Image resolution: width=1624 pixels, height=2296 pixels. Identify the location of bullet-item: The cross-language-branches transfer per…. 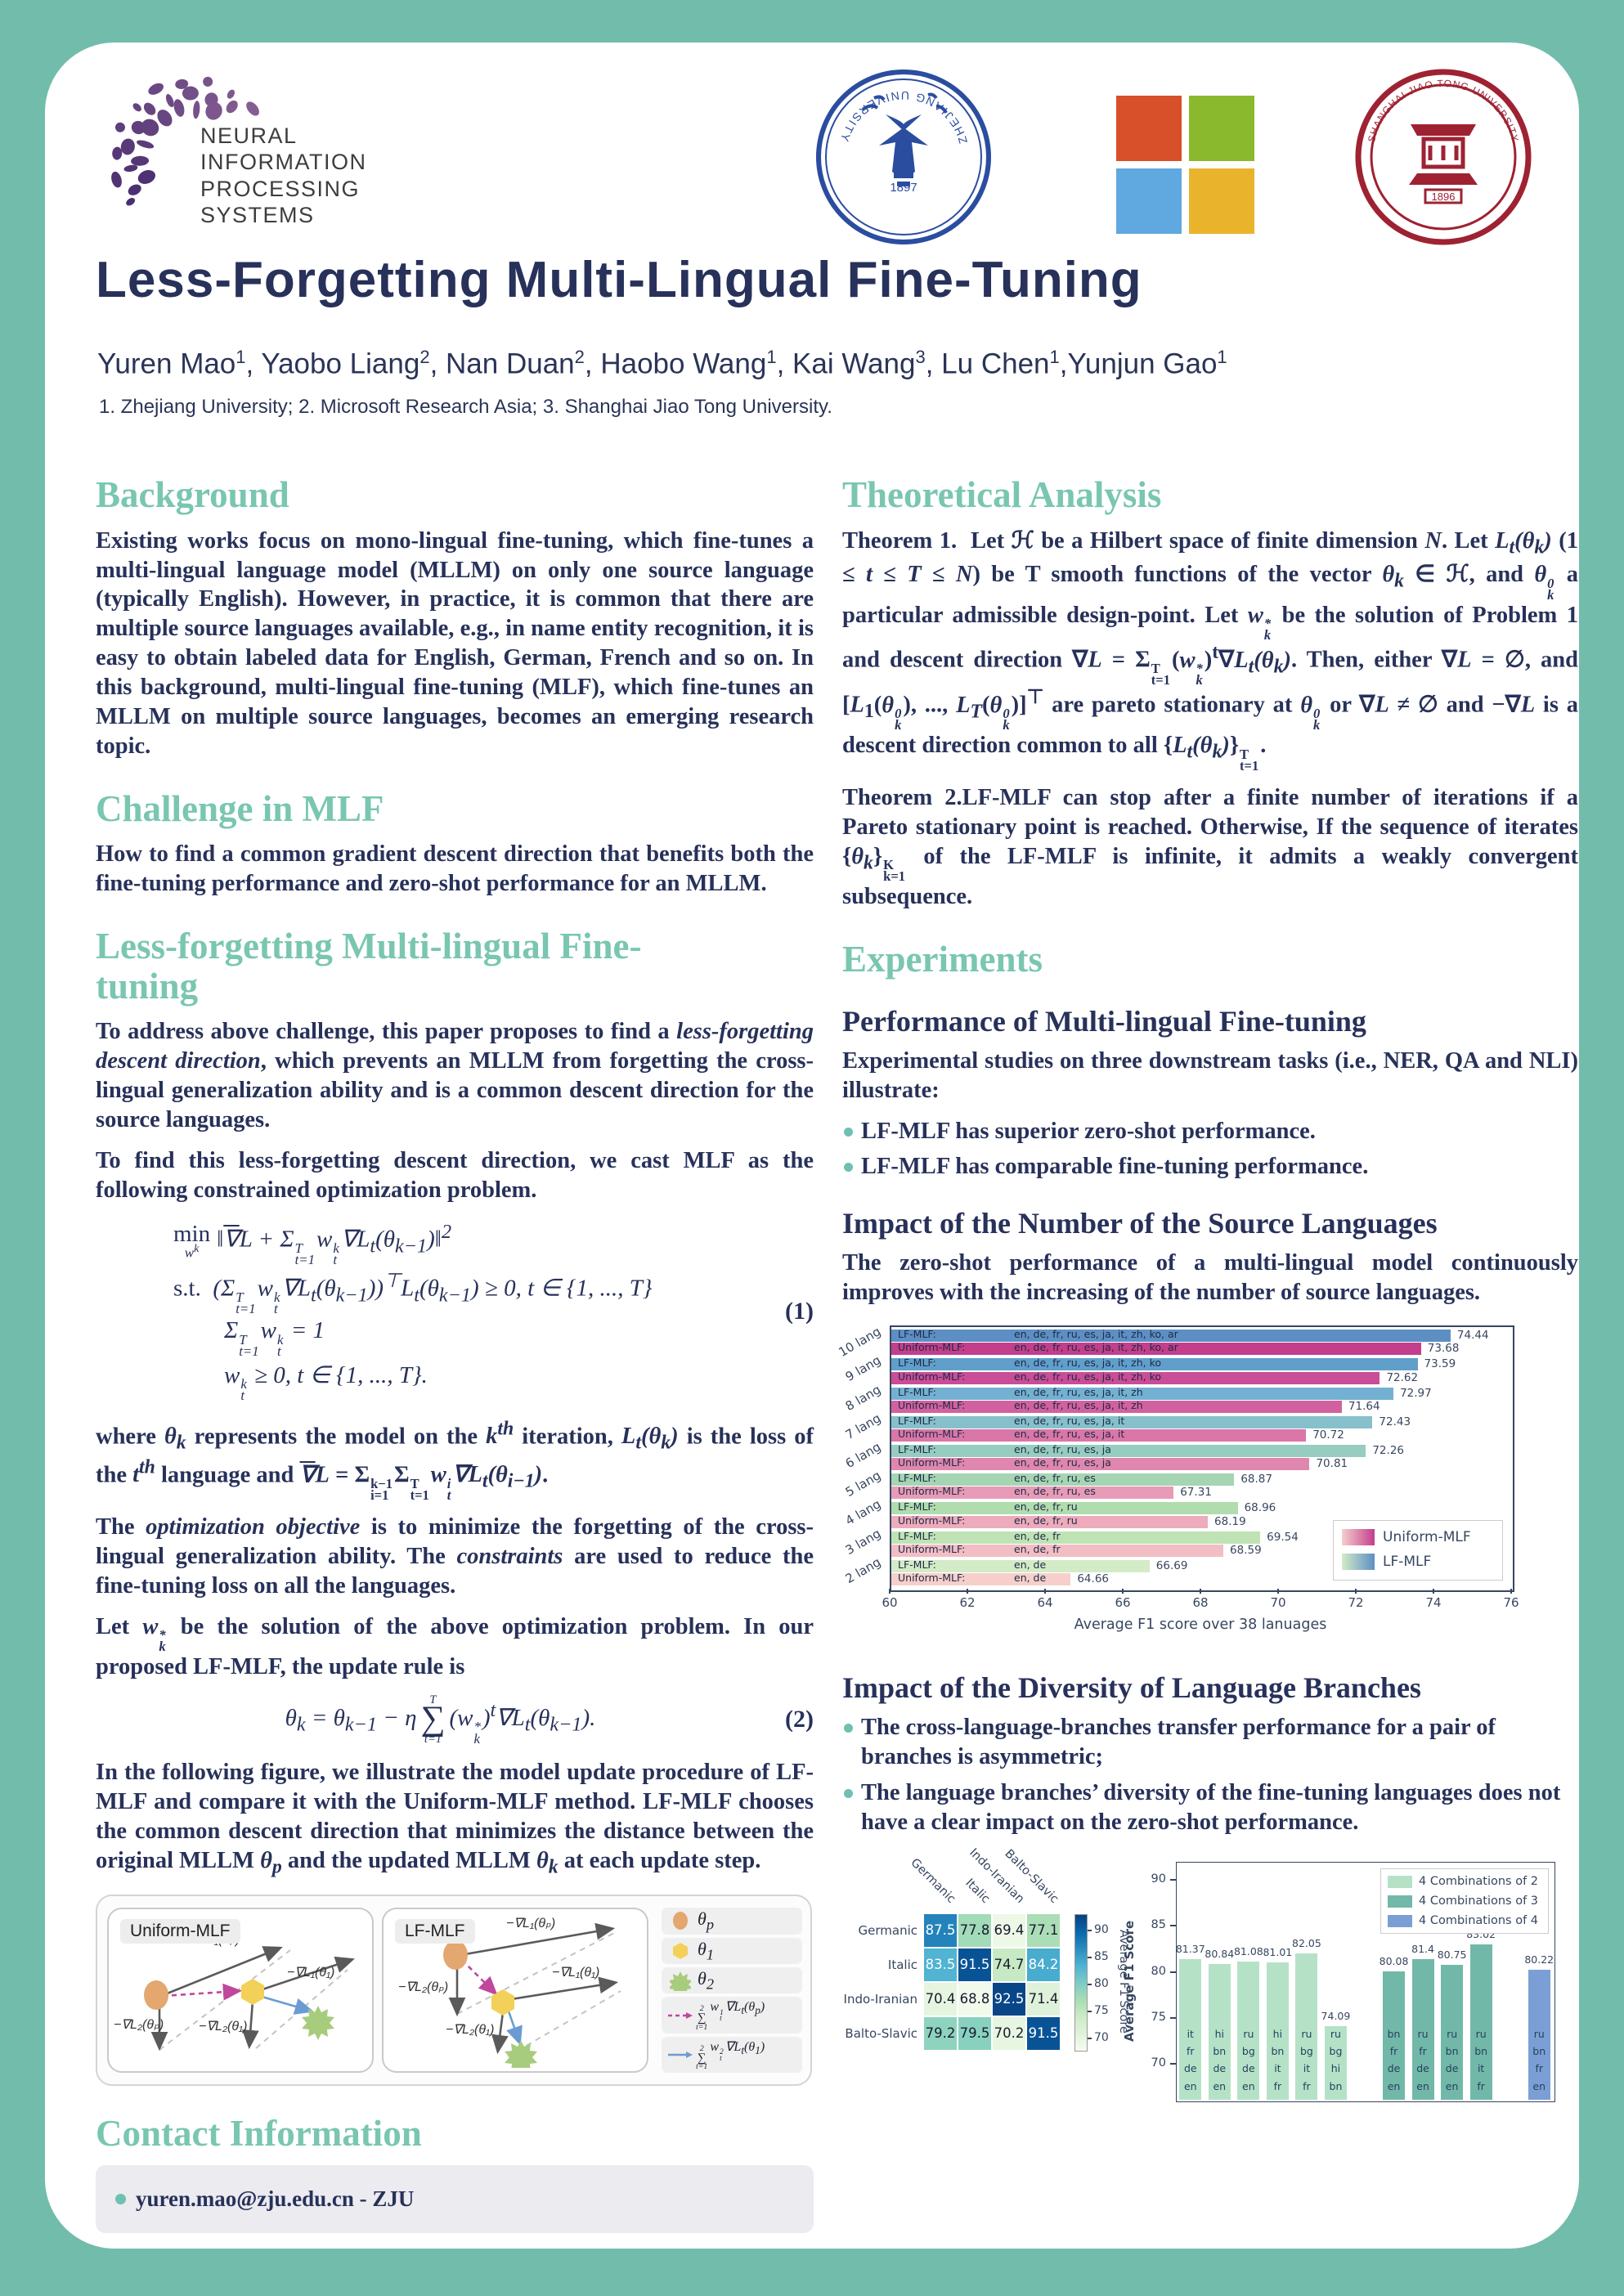
(1210, 1742).